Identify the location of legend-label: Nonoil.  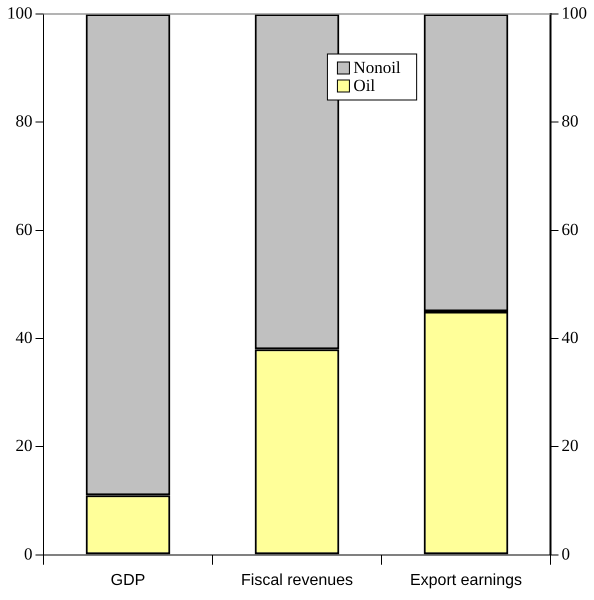
(377, 67).